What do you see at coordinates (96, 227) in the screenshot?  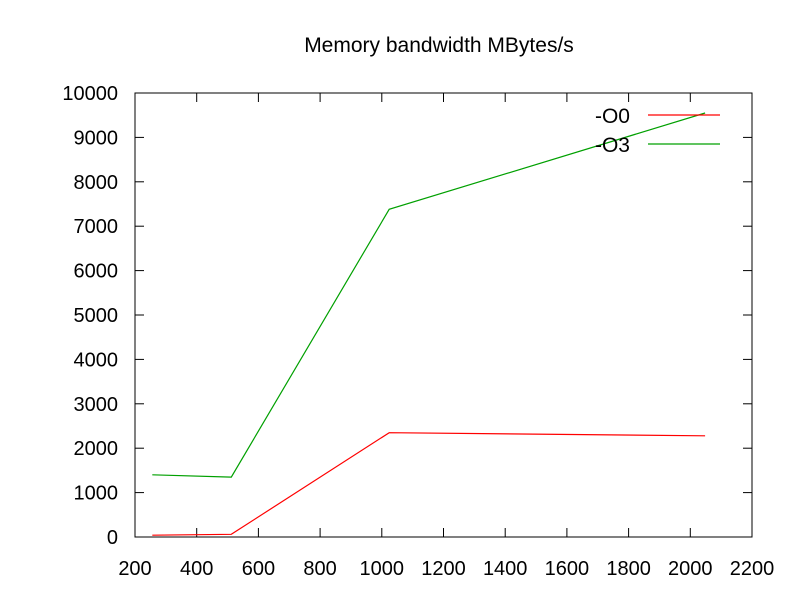 I see `y-tick-label: 7000` at bounding box center [96, 227].